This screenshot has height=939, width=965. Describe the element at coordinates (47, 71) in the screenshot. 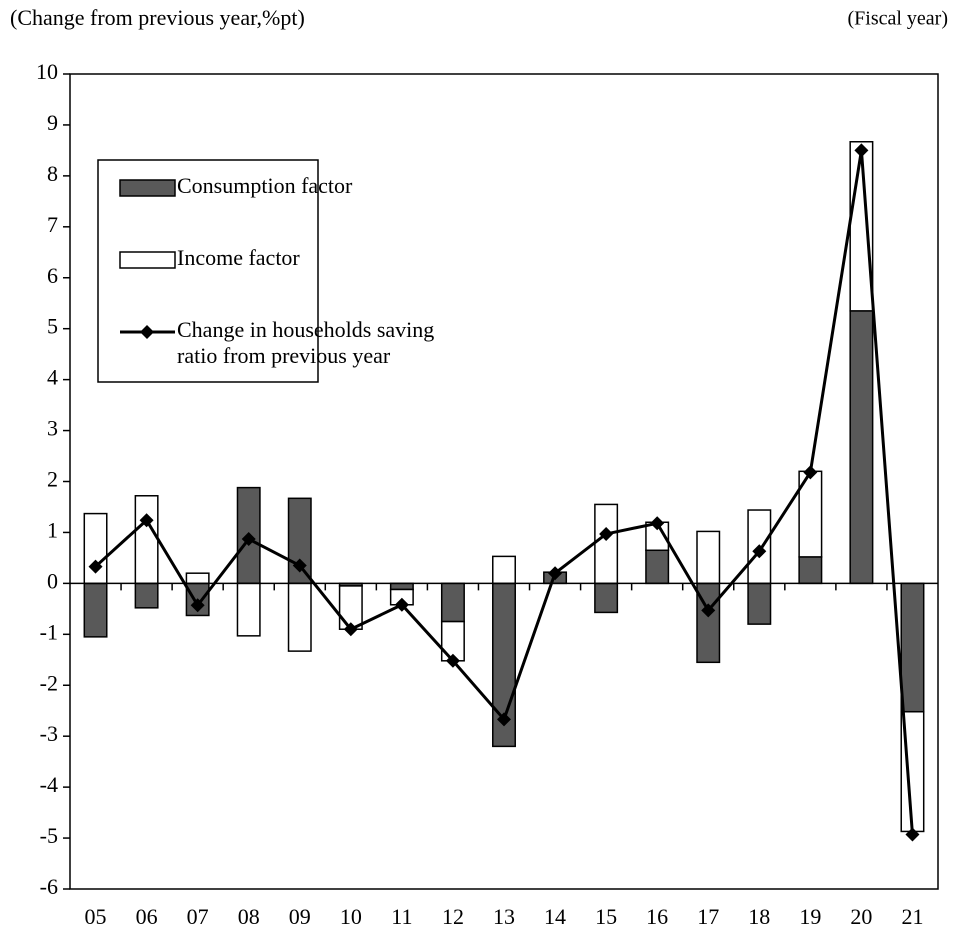

I see `y-tick-label: 10` at that location.